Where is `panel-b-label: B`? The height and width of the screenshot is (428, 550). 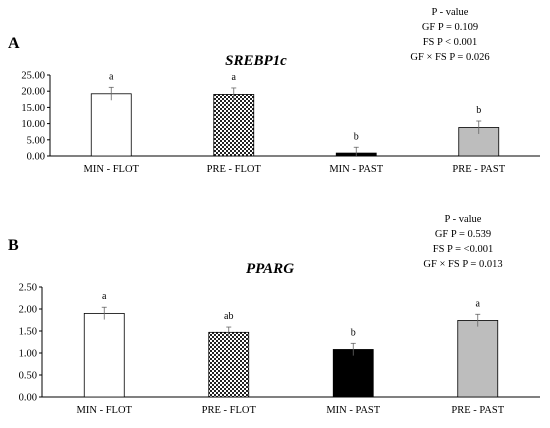
panel-b-label: B is located at coordinates (13, 245).